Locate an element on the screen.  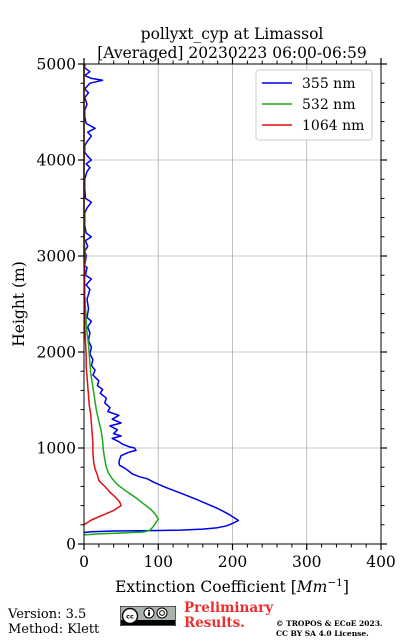
x-tick-label: 200 is located at coordinates (233, 562).